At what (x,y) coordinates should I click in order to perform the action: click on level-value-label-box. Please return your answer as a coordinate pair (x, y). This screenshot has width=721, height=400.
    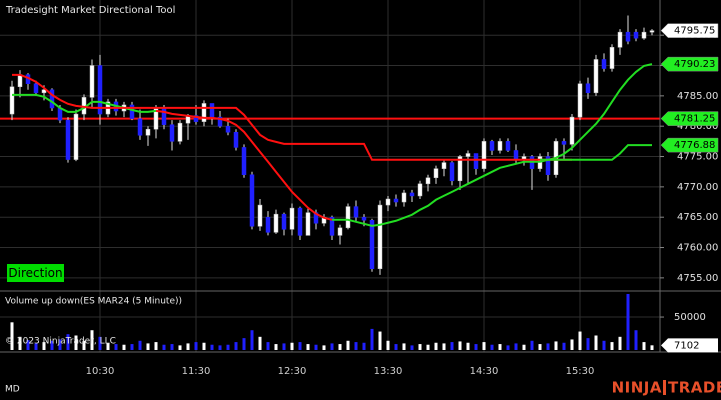
    Looking at the image, I should click on (689, 118).